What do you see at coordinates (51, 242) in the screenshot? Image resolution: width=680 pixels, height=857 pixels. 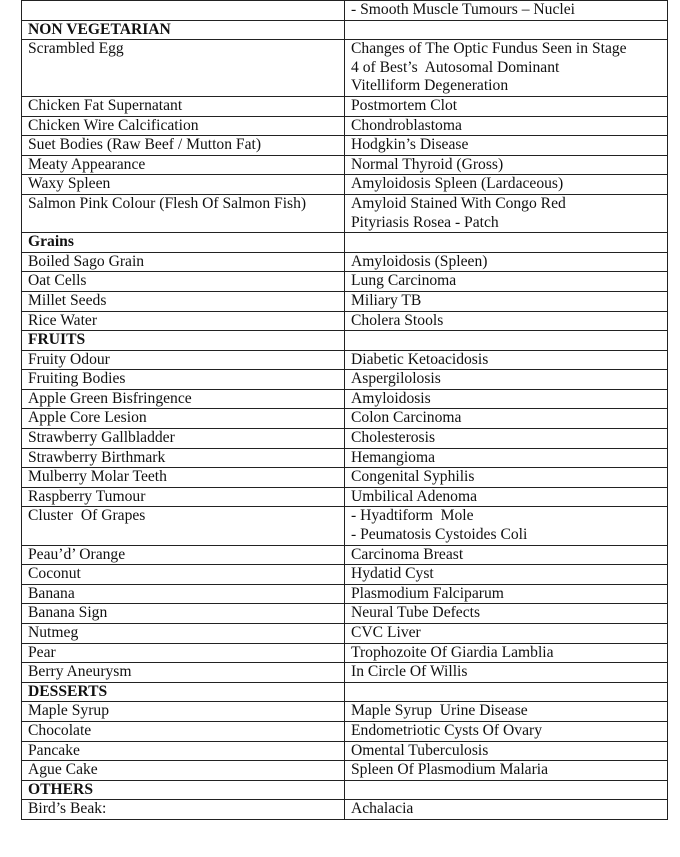 I see `cell-text: Grains` at bounding box center [51, 242].